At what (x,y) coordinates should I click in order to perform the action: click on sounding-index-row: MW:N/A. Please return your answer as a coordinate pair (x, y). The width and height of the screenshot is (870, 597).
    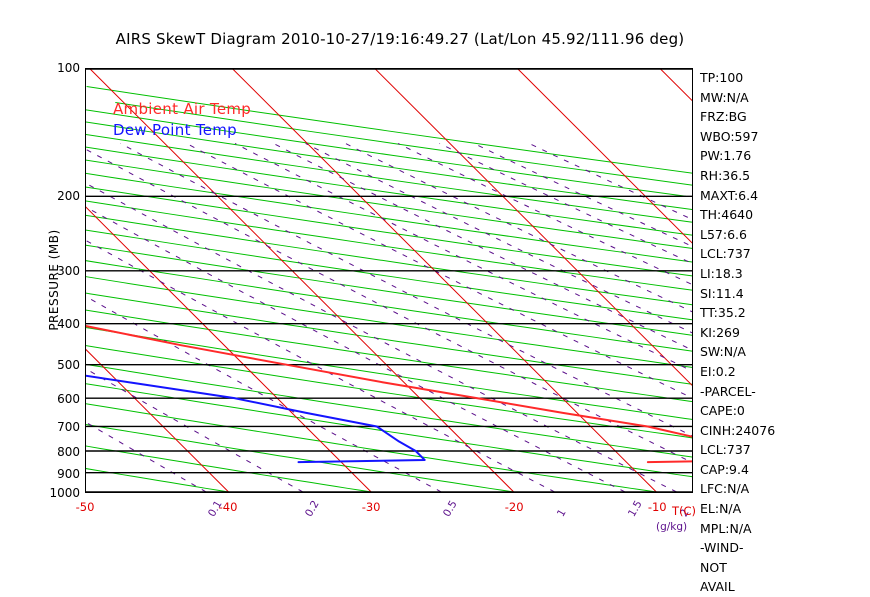
    Looking at the image, I should click on (724, 97).